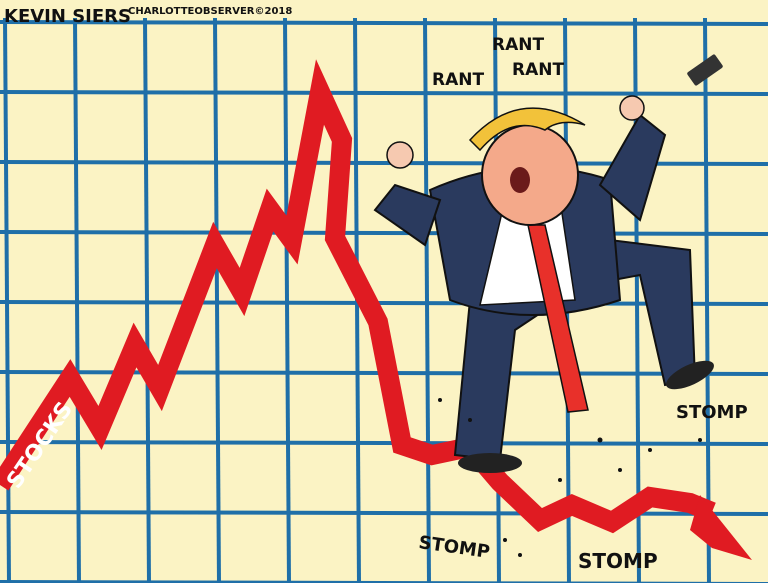  What do you see at coordinates (210, 11) in the screenshot?
I see `credit-text: CHARLOTTEOBSERVER©2018` at bounding box center [210, 11].